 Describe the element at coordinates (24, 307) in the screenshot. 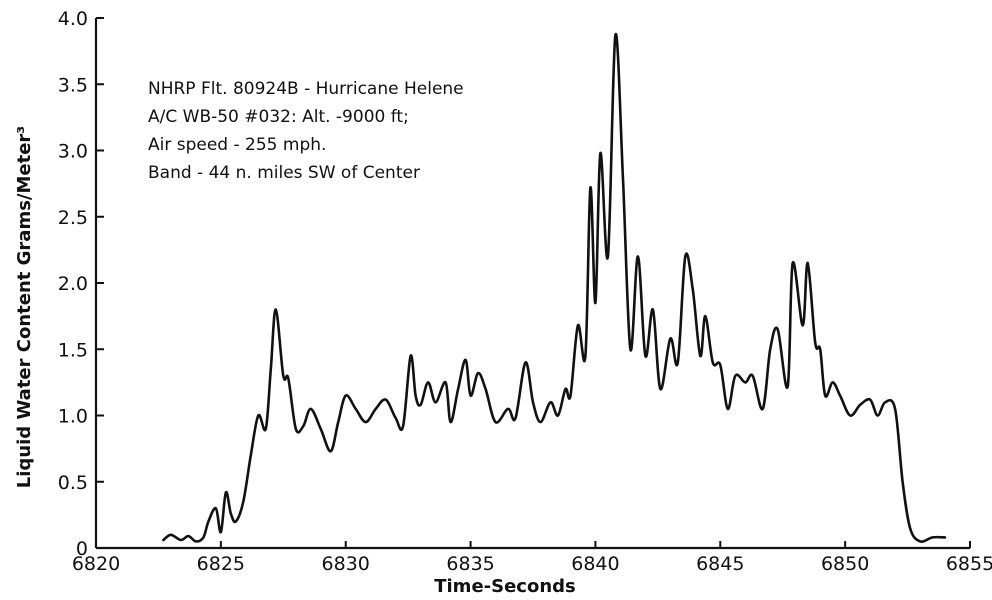

I see `y-axis-title: Liquid Water Content Grams/Meter³` at that location.